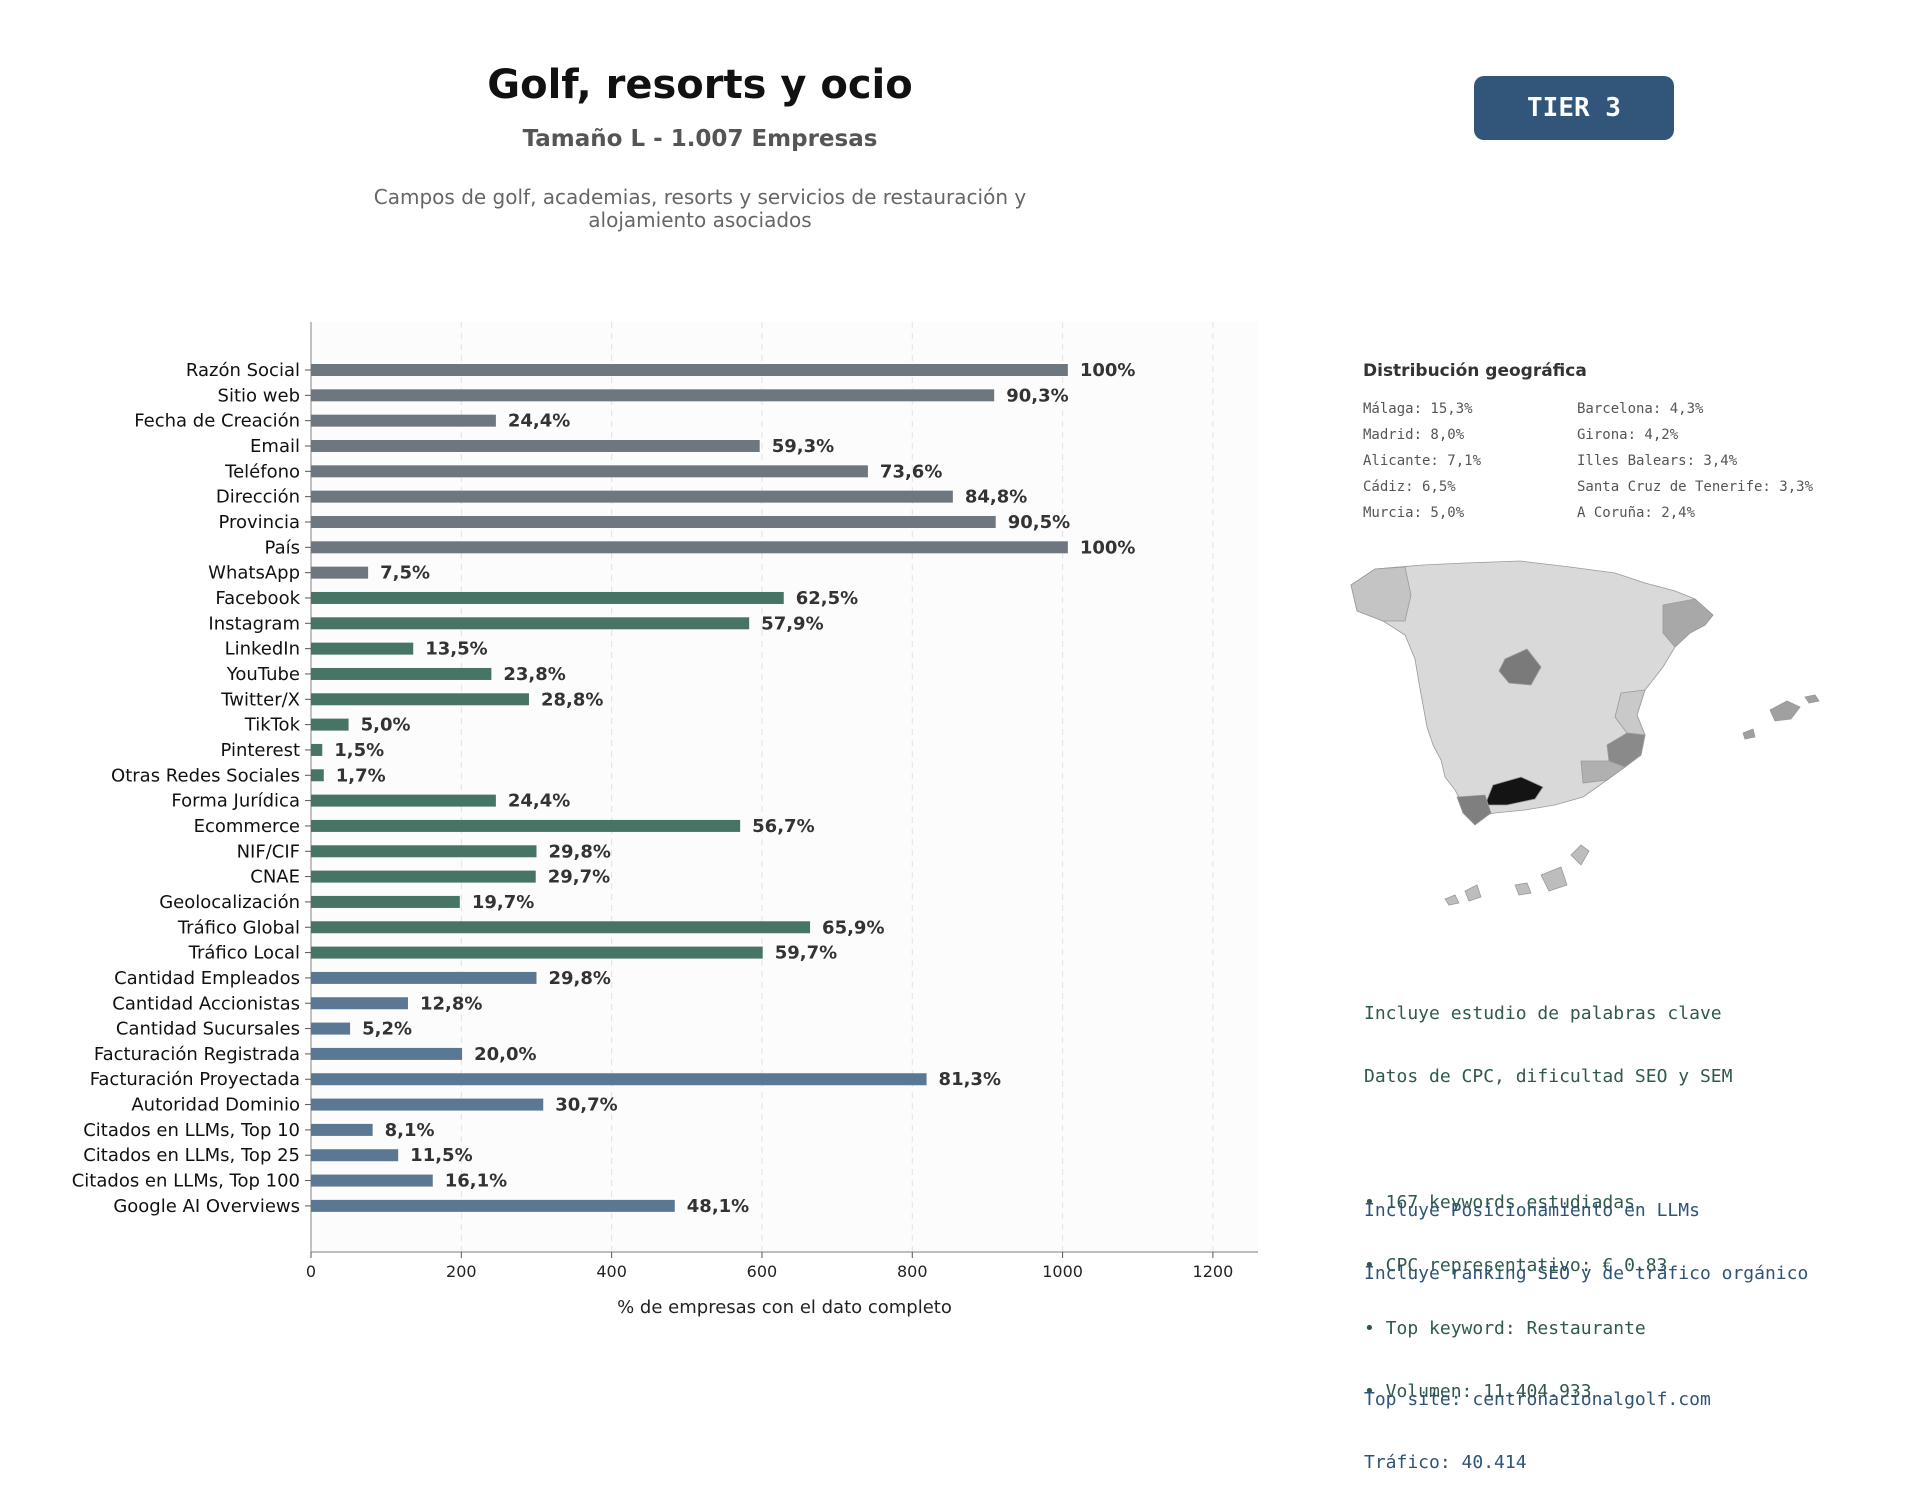  What do you see at coordinates (456, 649) in the screenshot?
I see `bar-value-label: 13,5%` at bounding box center [456, 649].